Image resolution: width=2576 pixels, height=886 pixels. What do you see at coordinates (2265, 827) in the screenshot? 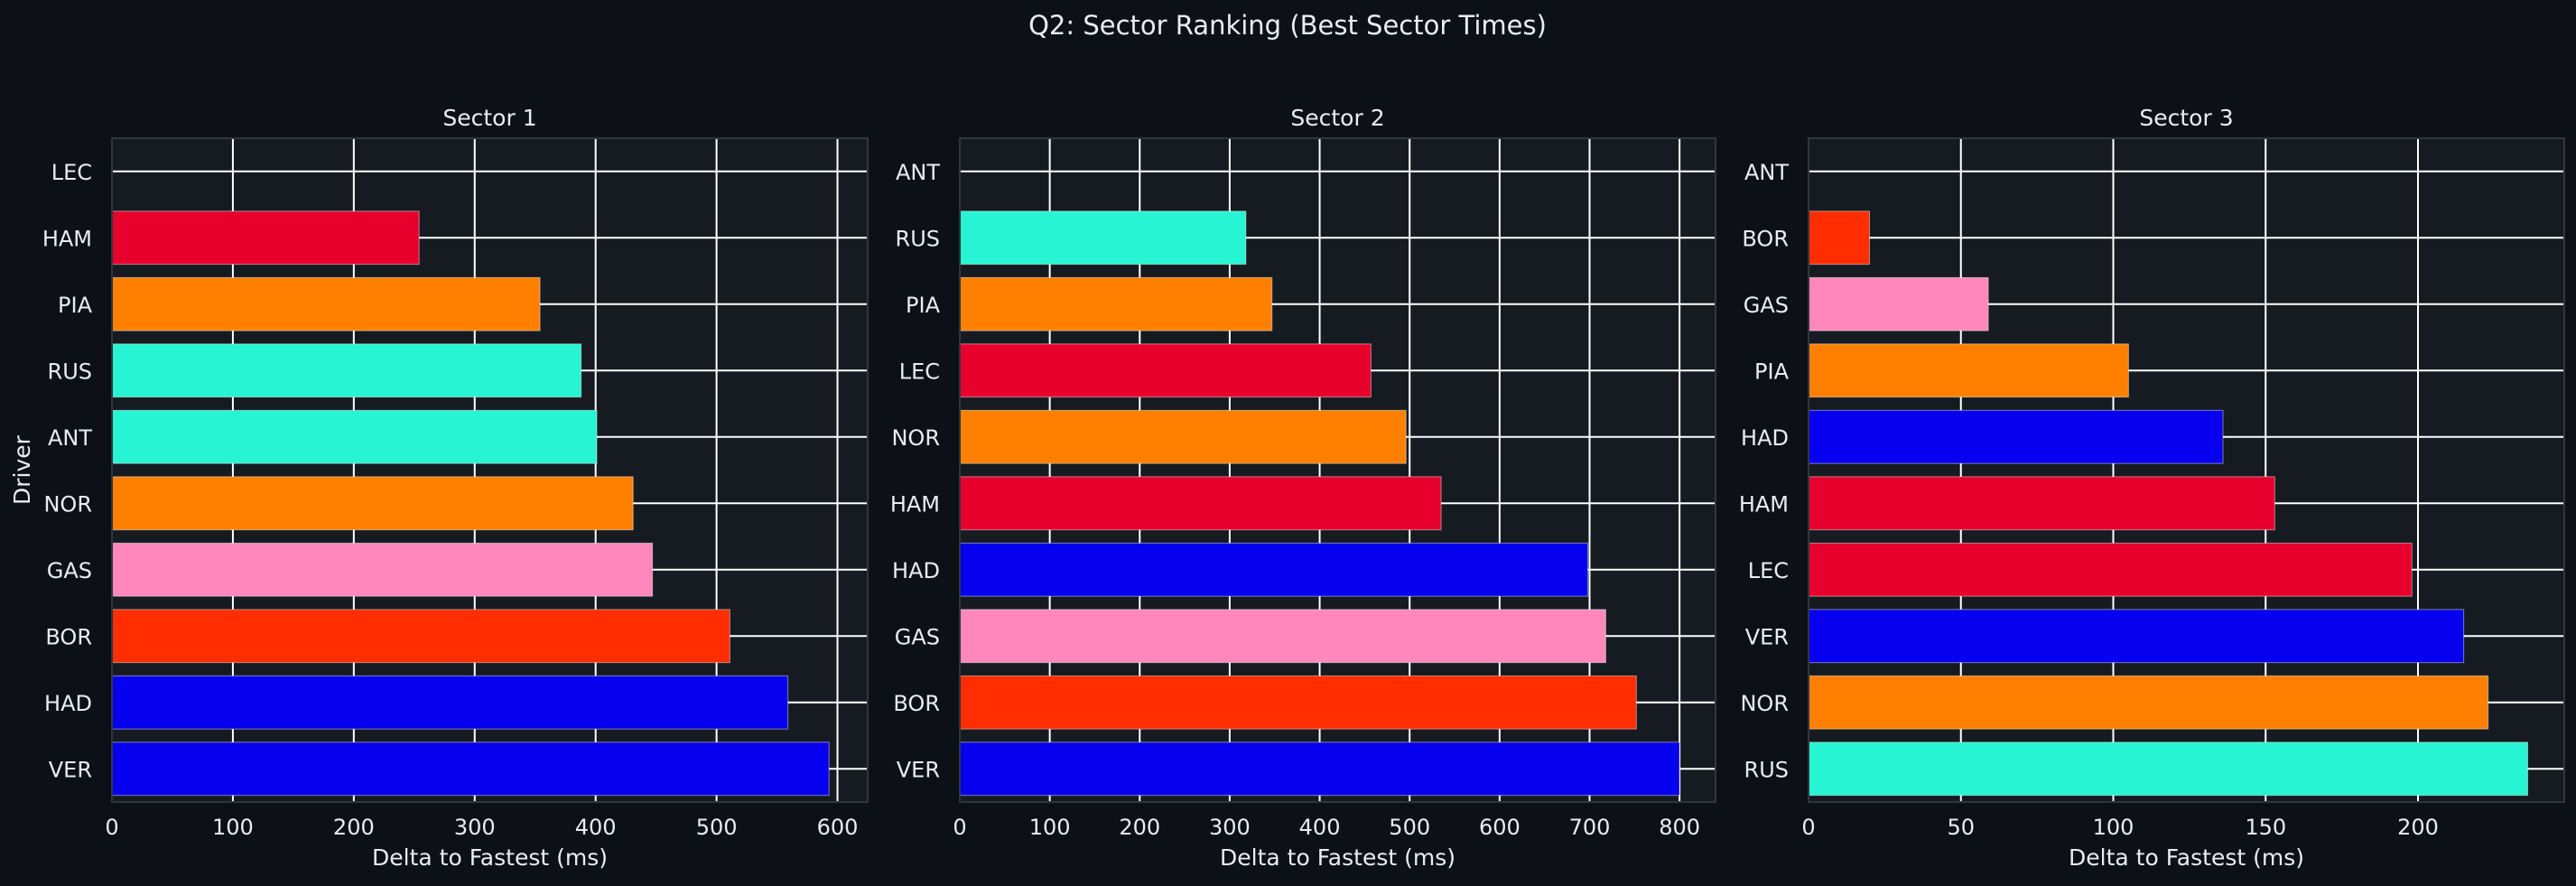
I see `xtick-label: 150` at bounding box center [2265, 827].